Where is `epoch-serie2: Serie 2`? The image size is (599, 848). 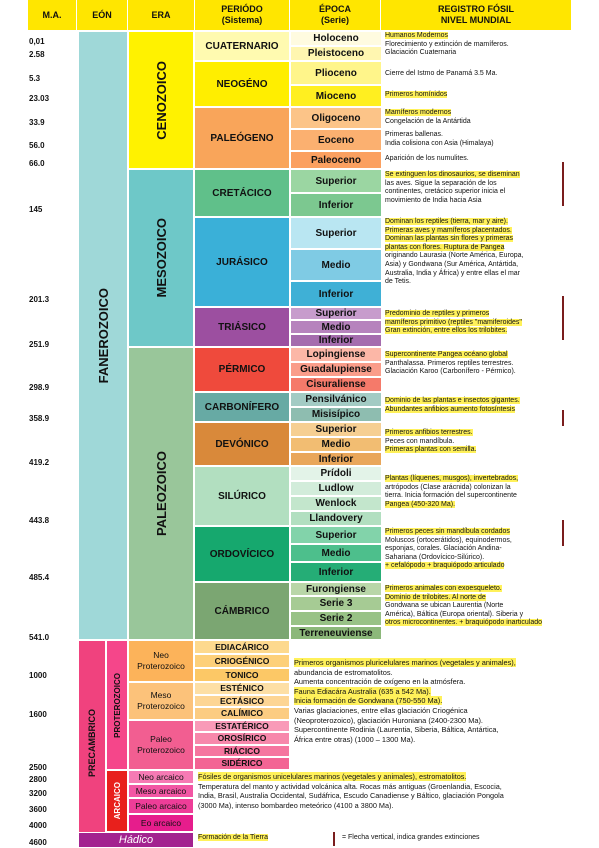
epoch-serie2: Serie 2 is located at coordinates (336, 618).